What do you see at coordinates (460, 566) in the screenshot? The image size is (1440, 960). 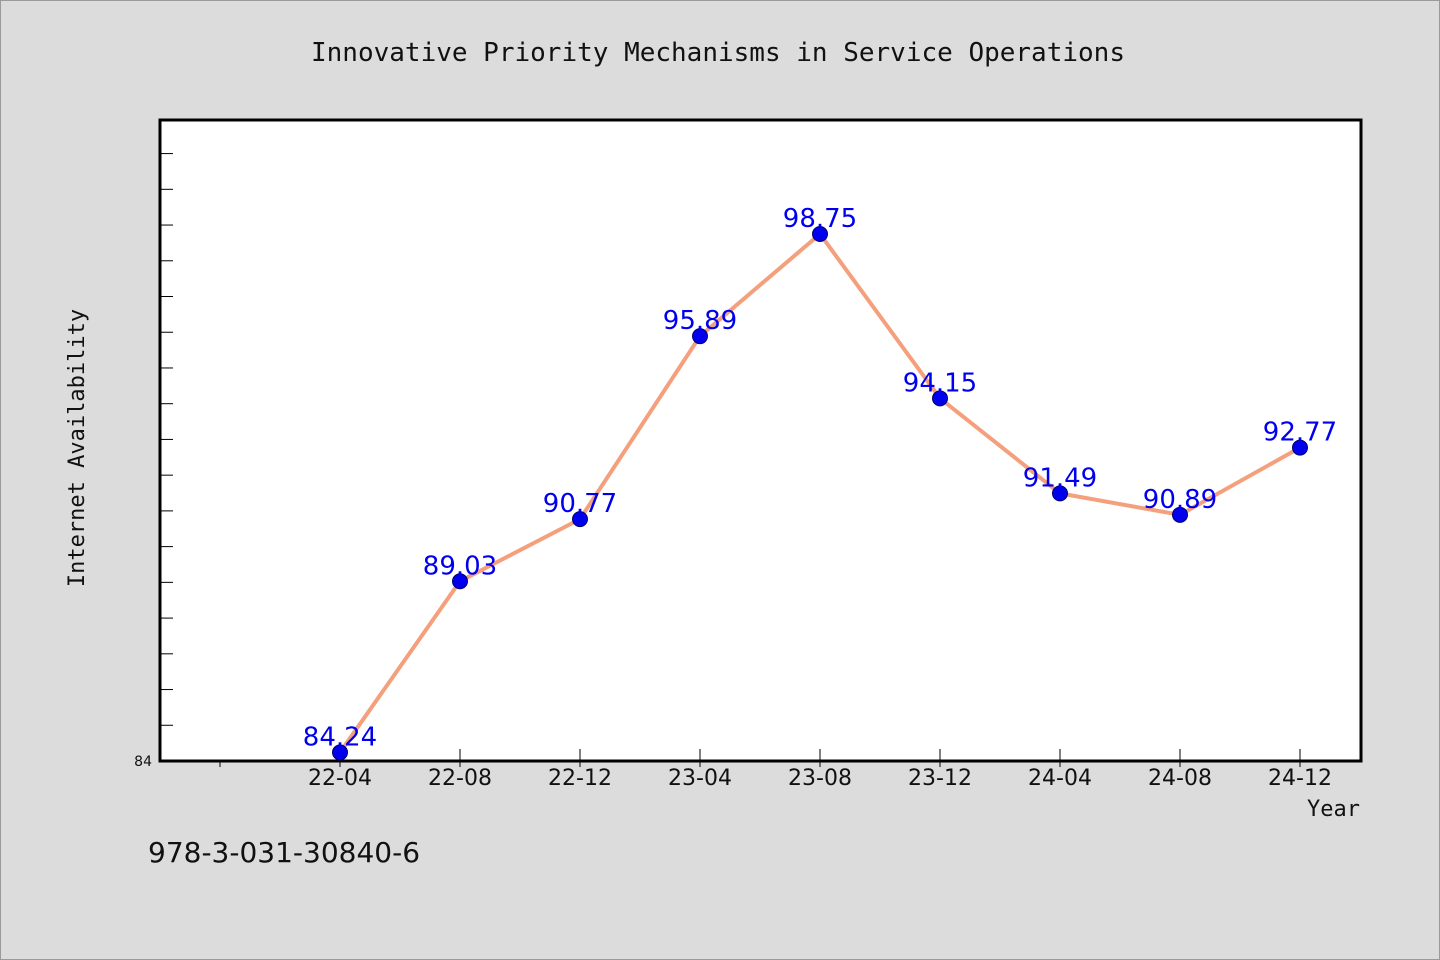 I see `data-label: 89.03` at bounding box center [460, 566].